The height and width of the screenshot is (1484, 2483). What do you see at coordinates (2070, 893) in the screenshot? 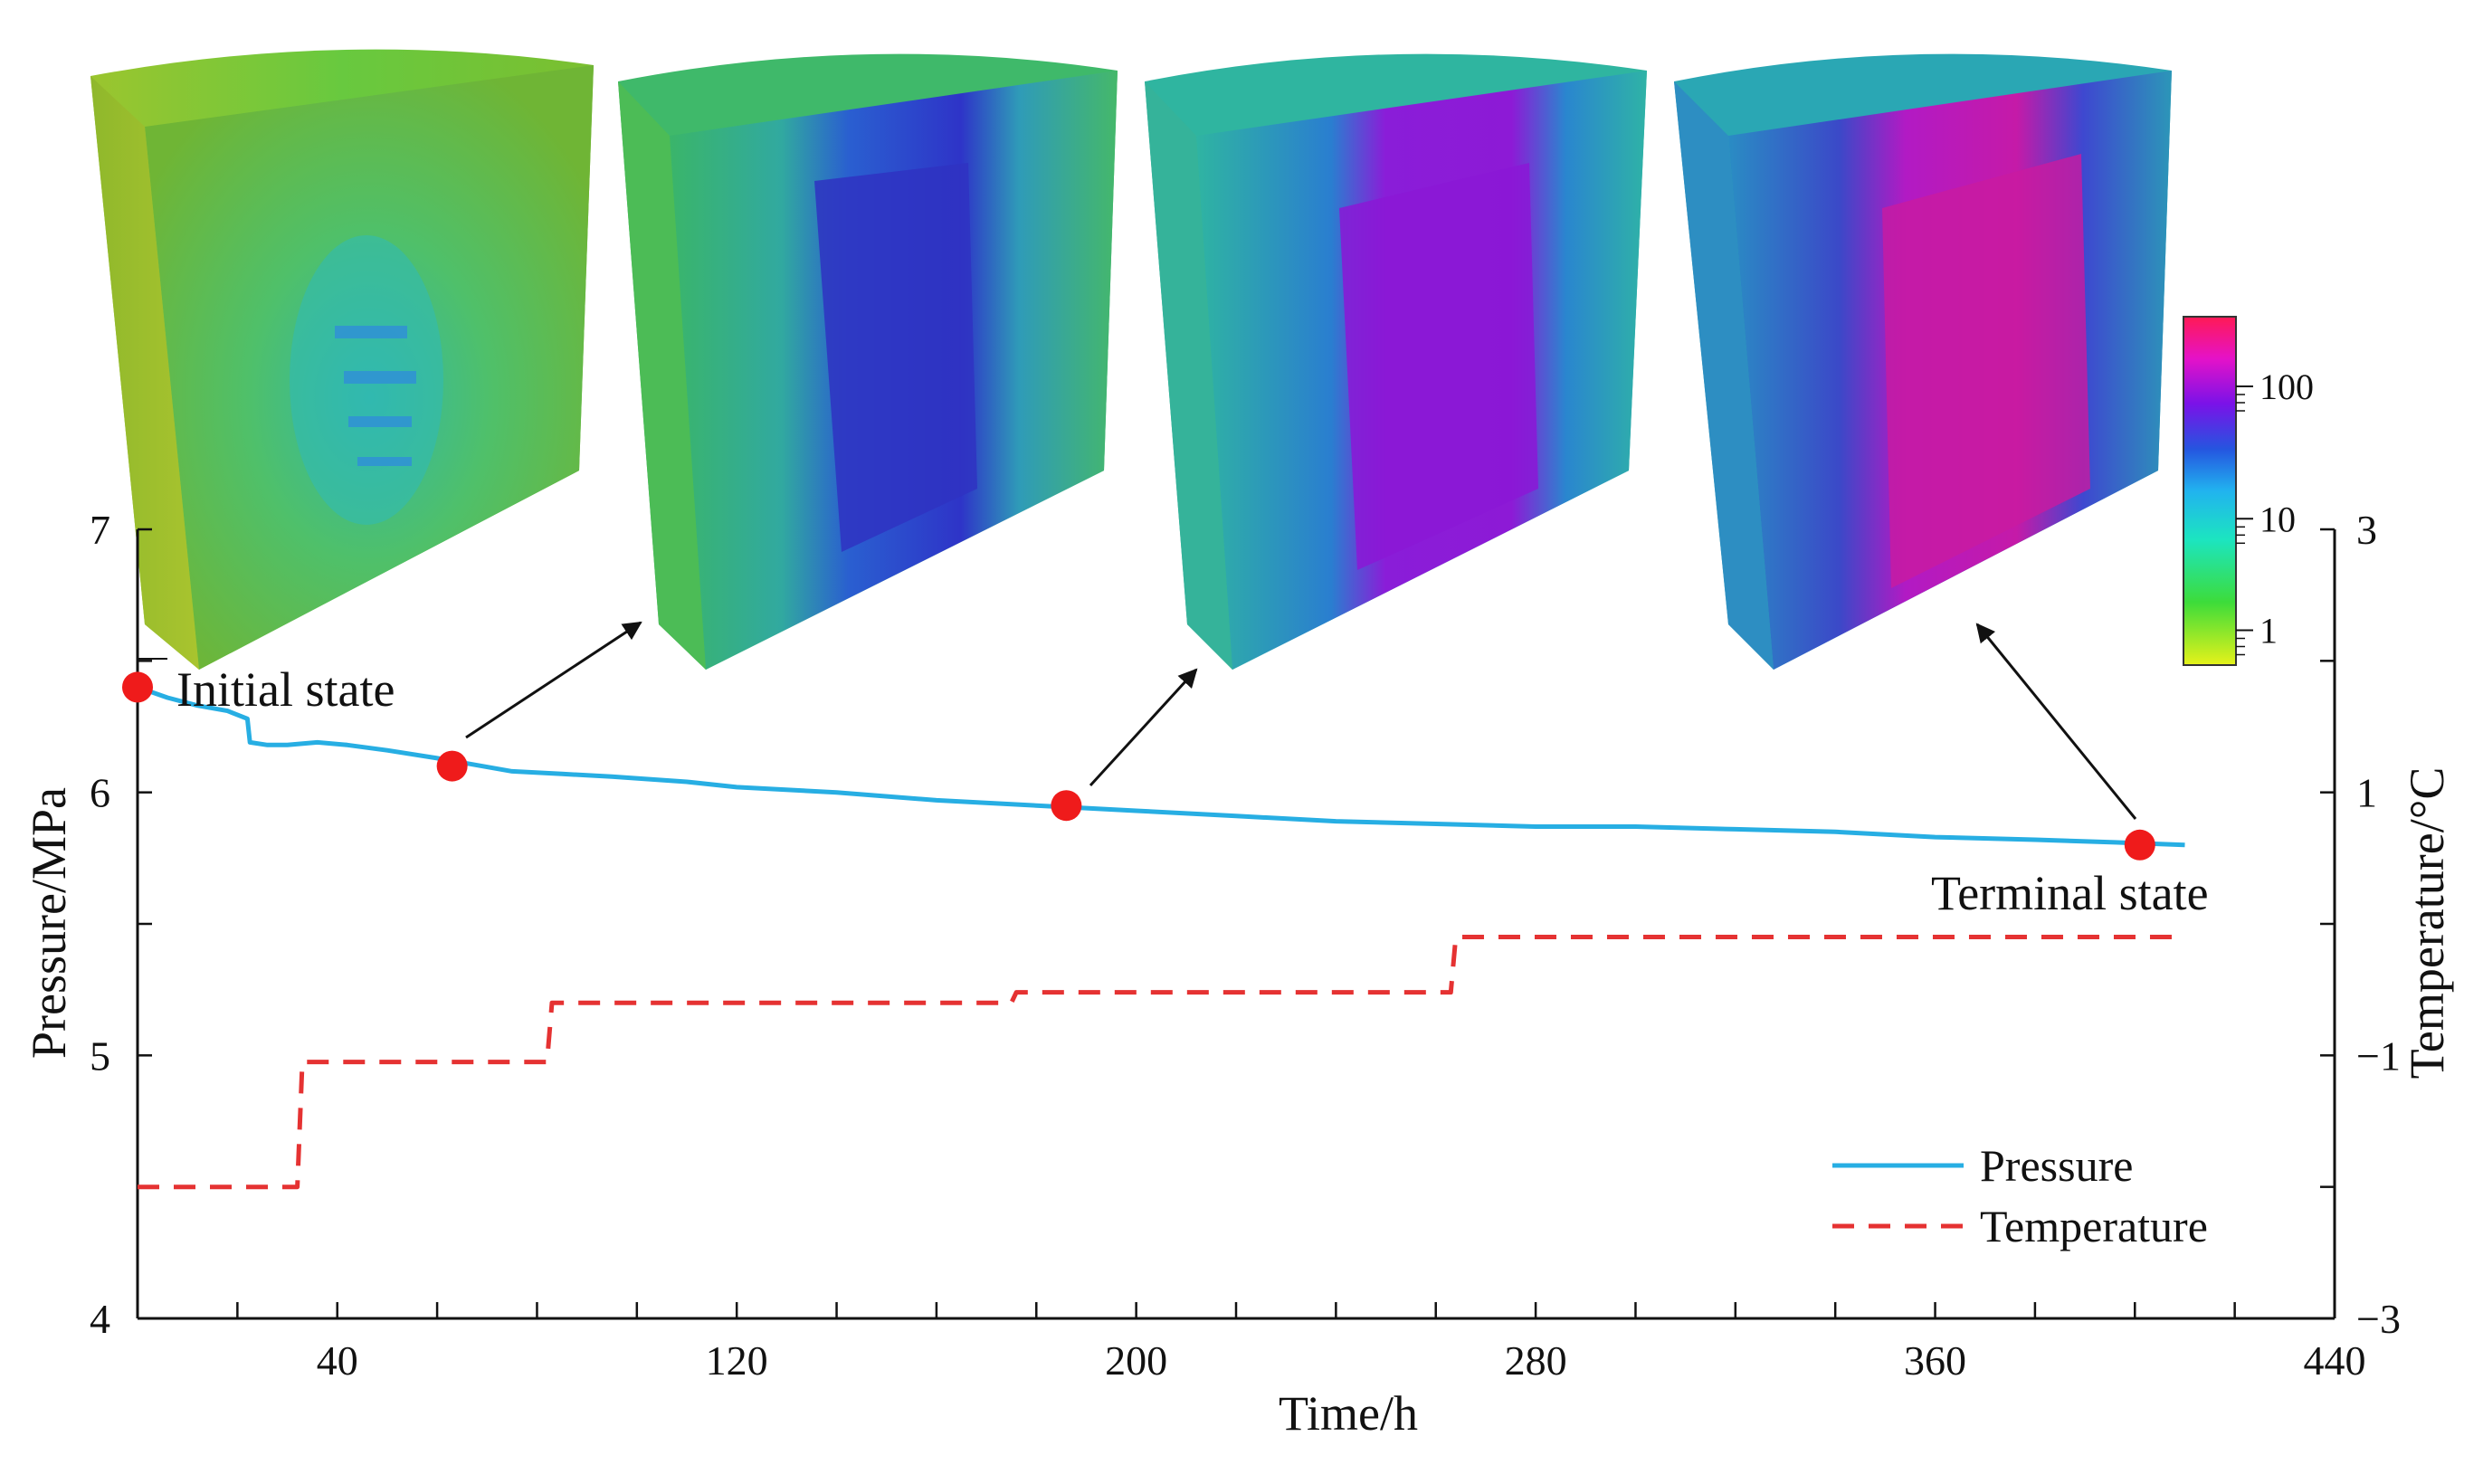
I see `terminal-state-label: Terminal state` at bounding box center [2070, 893].